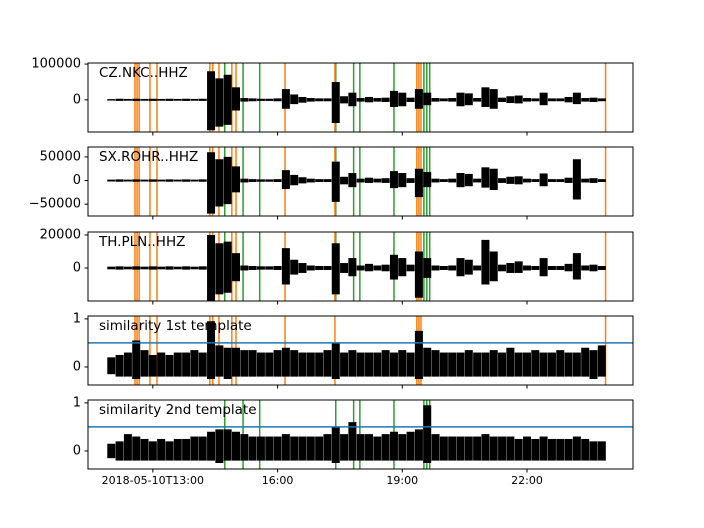  What do you see at coordinates (175, 326) in the screenshot?
I see `panel-label: similarity 1st template` at bounding box center [175, 326].